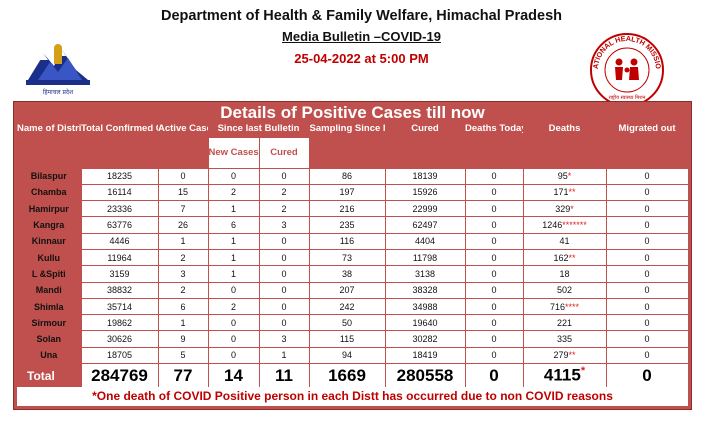 The height and width of the screenshot is (425, 723). I want to click on hp-emblem-logo: हिमाचल प्रदेश, so click(58, 70).